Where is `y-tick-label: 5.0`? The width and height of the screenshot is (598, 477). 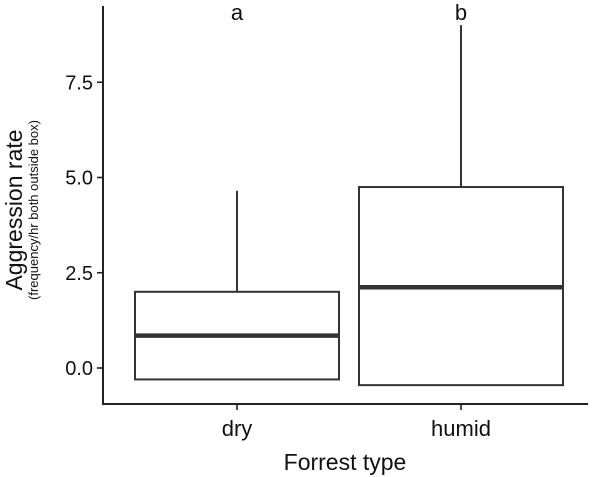 y-tick-label: 5.0 is located at coordinates (79, 179).